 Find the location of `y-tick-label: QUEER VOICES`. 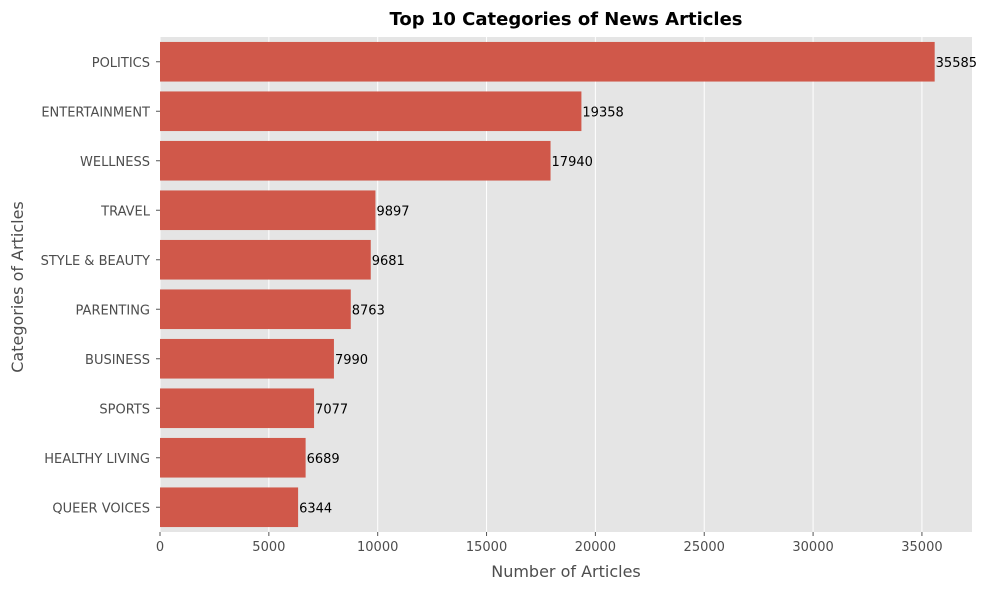

y-tick-label: QUEER VOICES is located at coordinates (101, 508).